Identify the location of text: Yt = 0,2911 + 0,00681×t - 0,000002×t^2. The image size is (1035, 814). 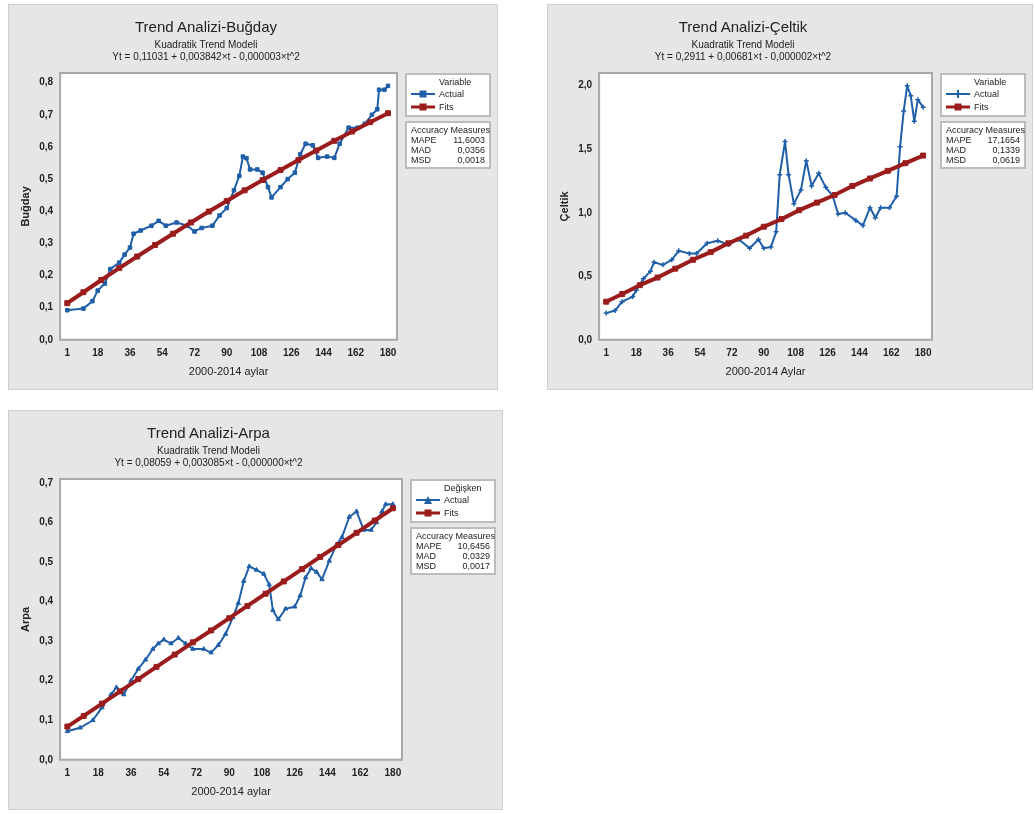
(743, 56).